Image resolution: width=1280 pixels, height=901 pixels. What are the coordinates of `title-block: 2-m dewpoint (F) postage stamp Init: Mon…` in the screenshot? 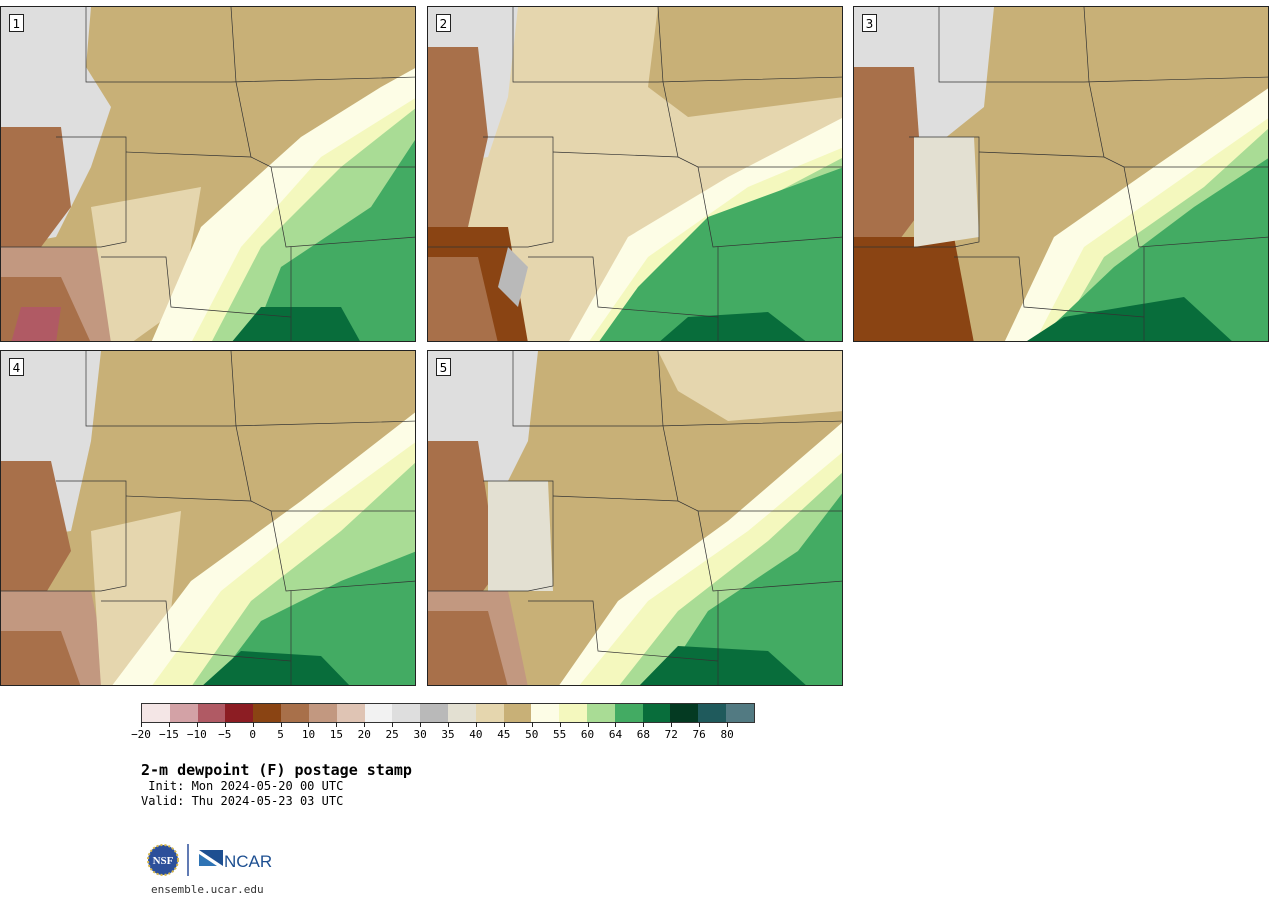 It's located at (276, 785).